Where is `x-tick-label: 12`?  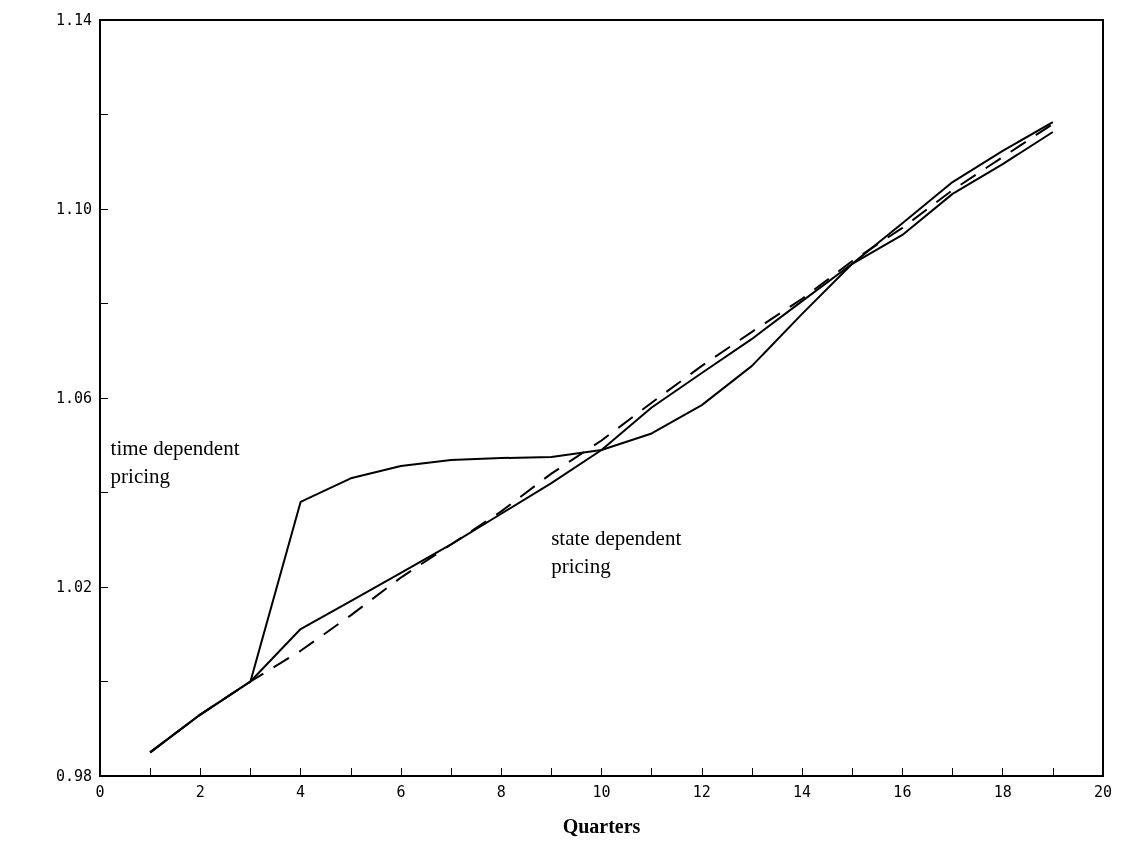 x-tick-label: 12 is located at coordinates (701, 791).